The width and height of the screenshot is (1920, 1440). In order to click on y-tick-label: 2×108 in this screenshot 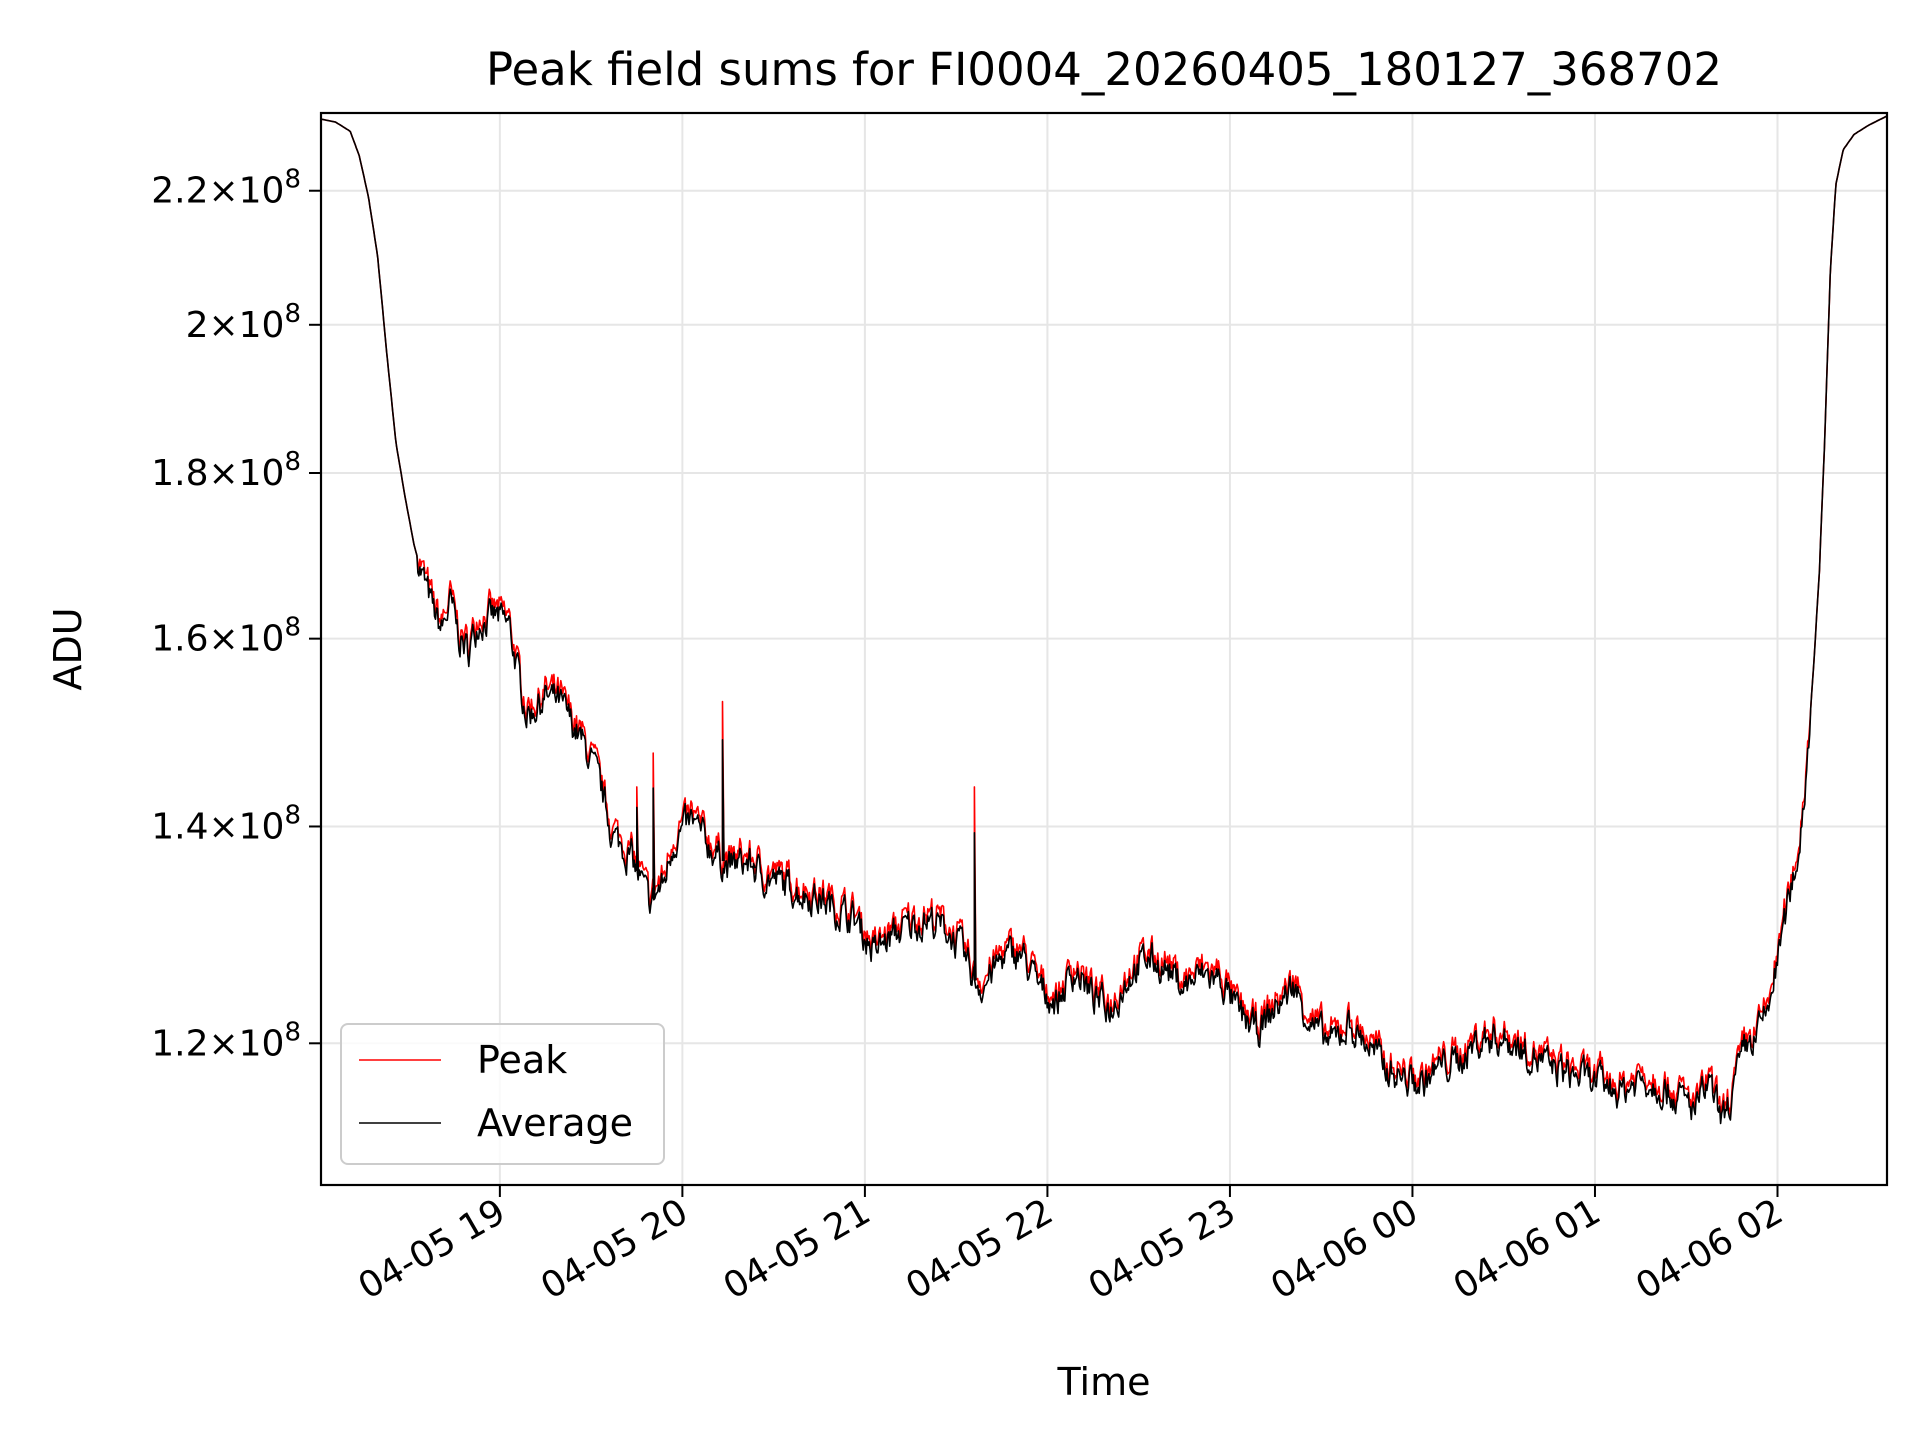, I will do `click(243, 322)`.